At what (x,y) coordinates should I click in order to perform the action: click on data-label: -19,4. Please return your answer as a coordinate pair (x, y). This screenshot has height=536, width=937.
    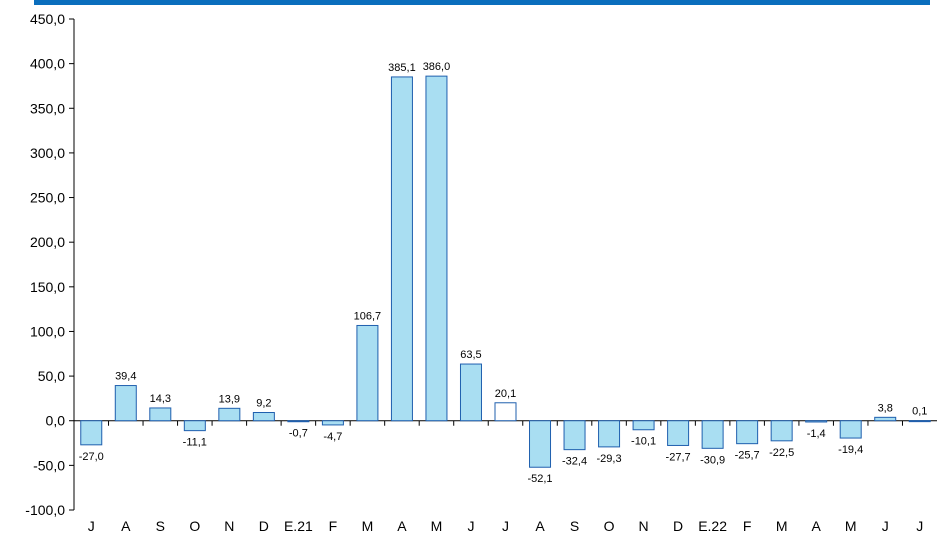
    Looking at the image, I should click on (850, 450).